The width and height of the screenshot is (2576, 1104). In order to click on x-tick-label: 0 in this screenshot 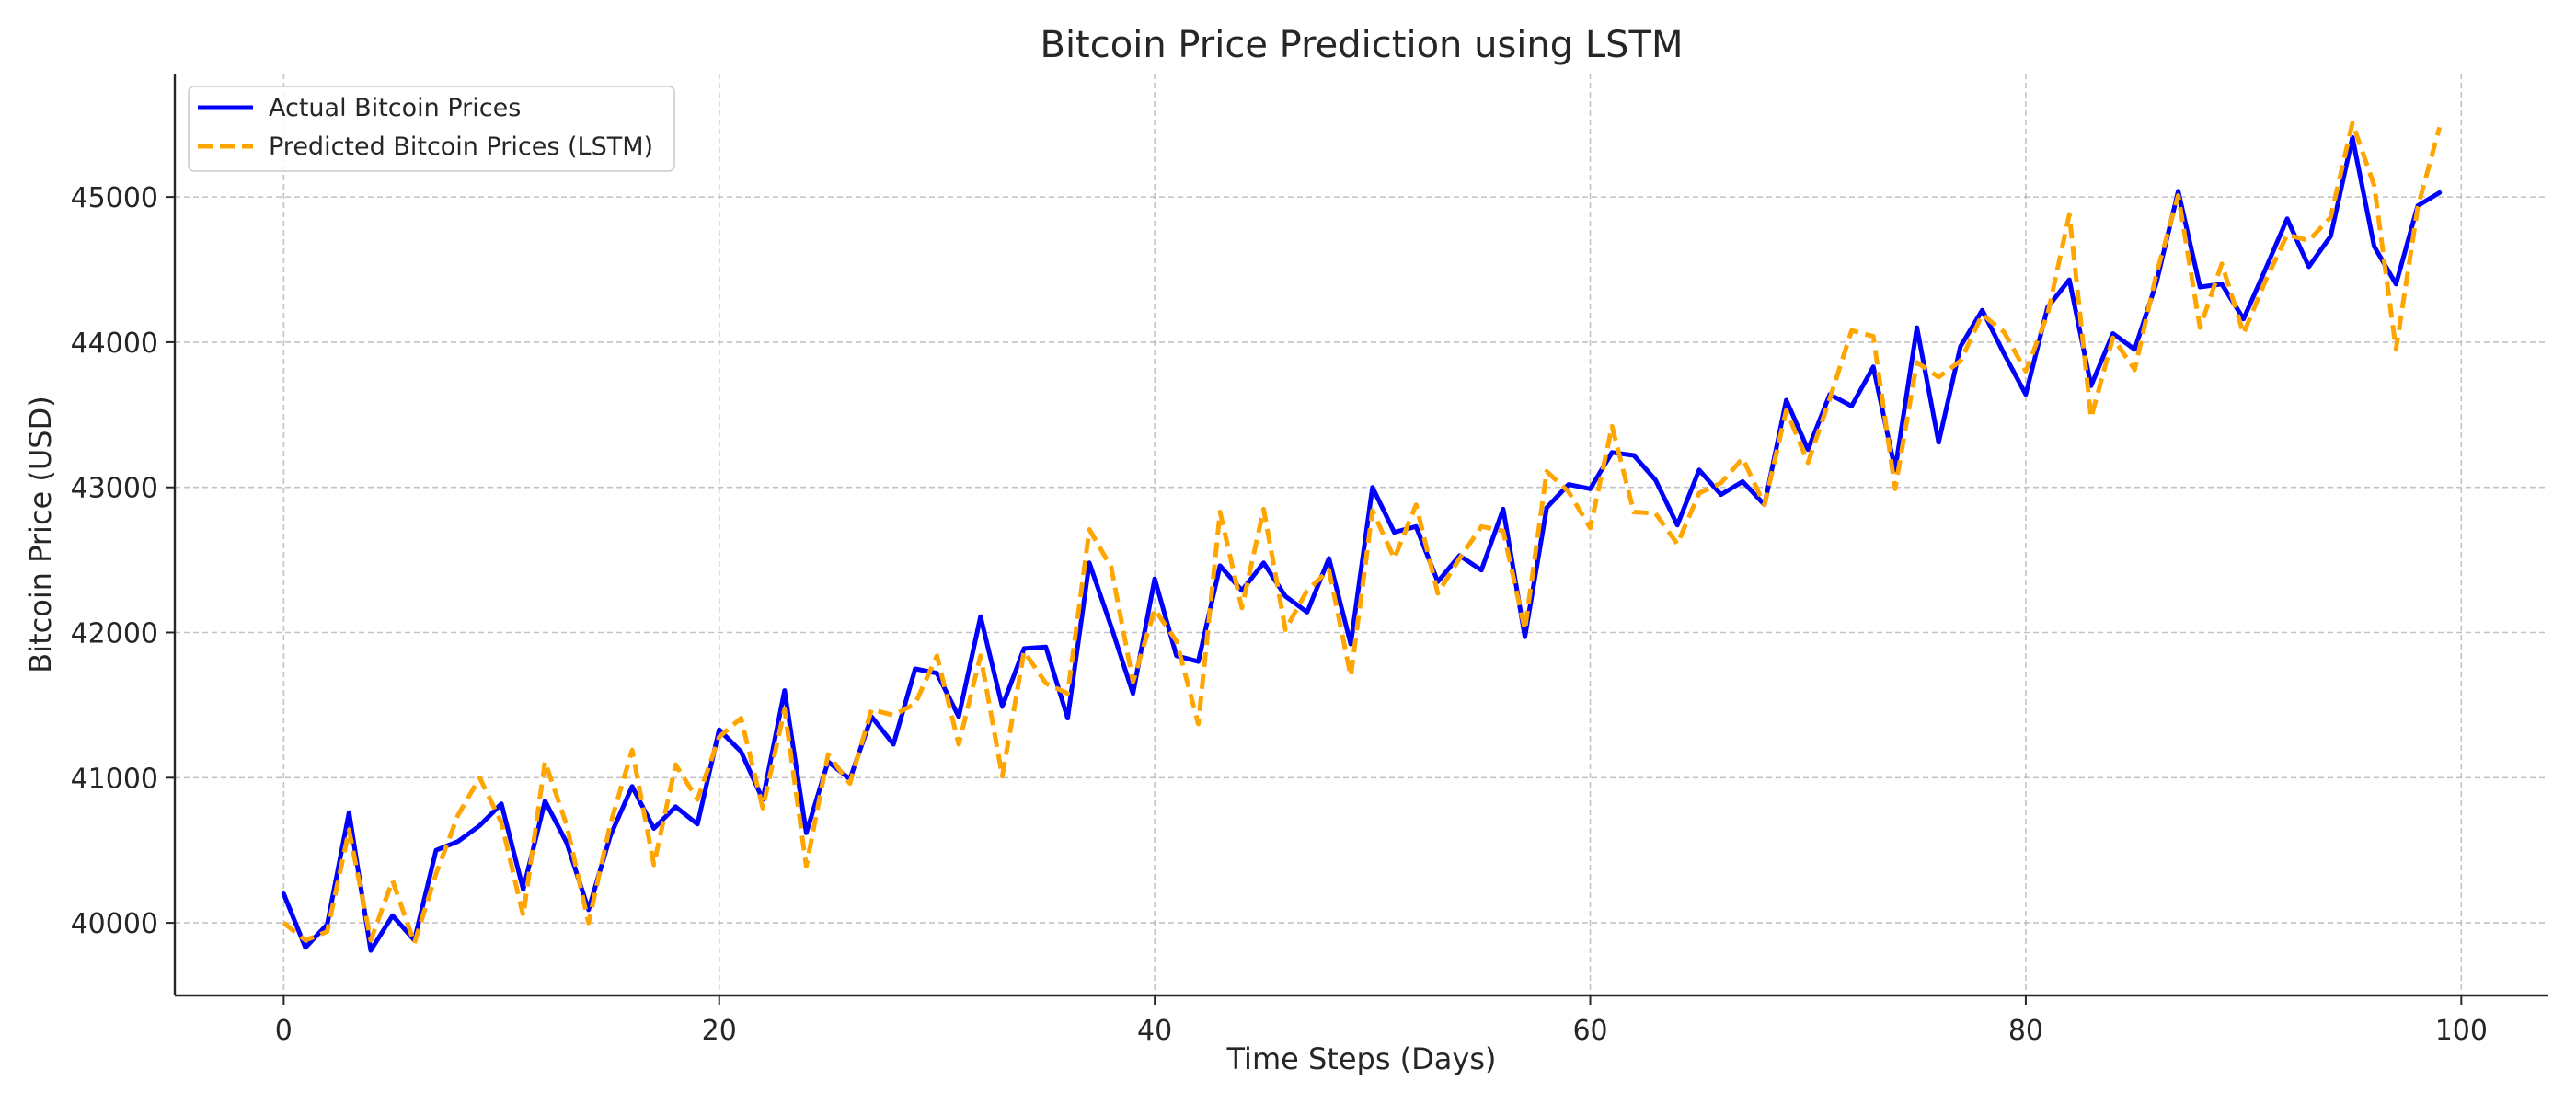, I will do `click(284, 1031)`.